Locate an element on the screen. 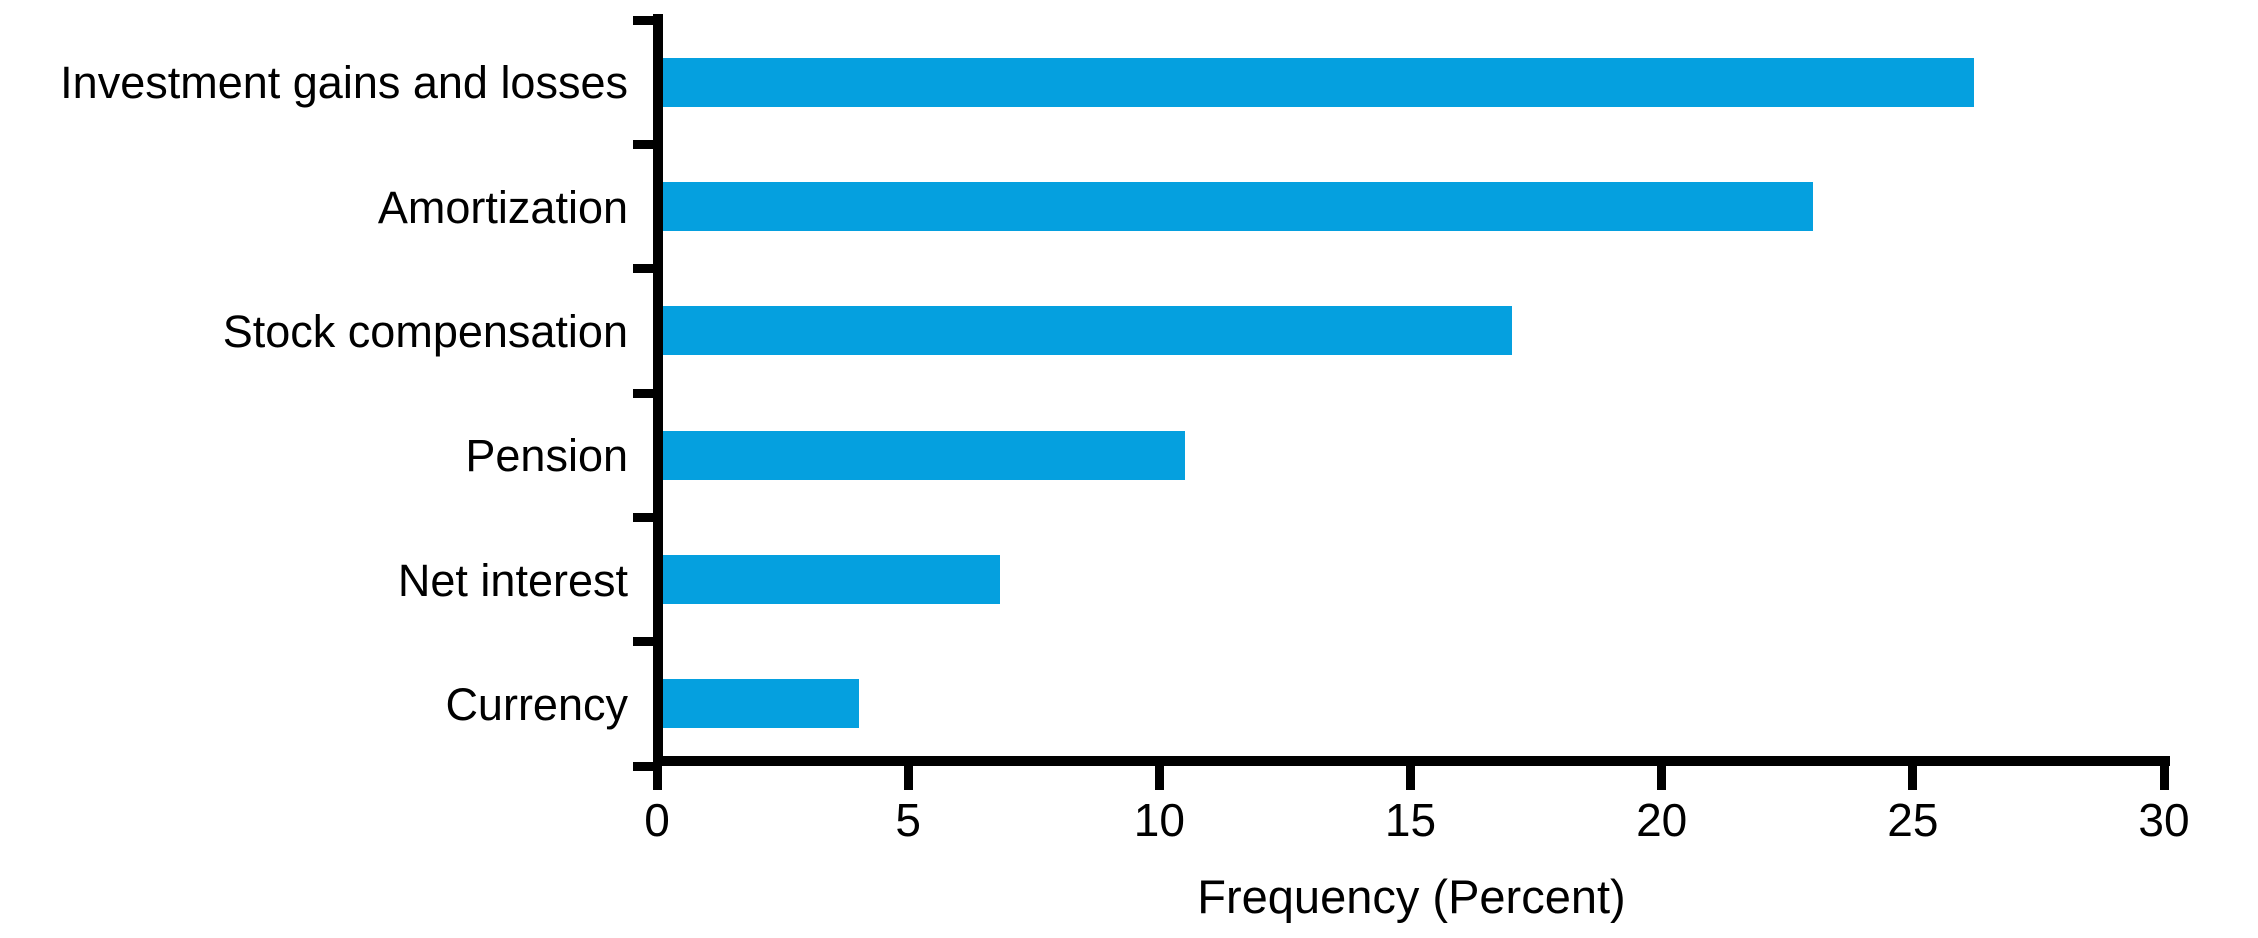 The width and height of the screenshot is (2258, 938). x-tick-label: 15 is located at coordinates (1410, 820).